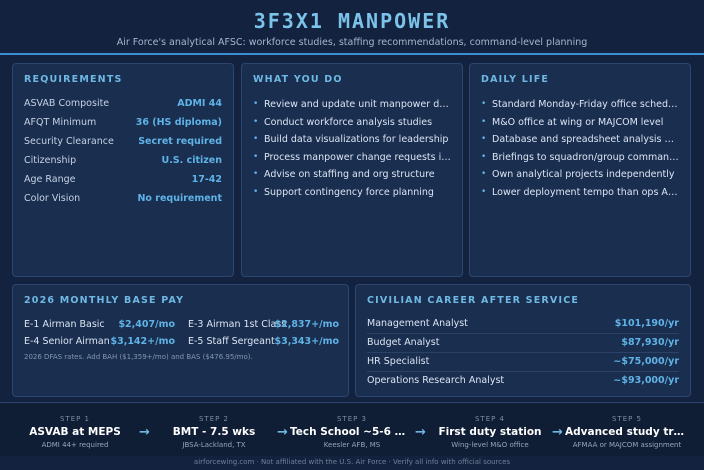 The image size is (704, 470). I want to click on page-title: 3F3X1 MANPOWER, so click(352, 21).